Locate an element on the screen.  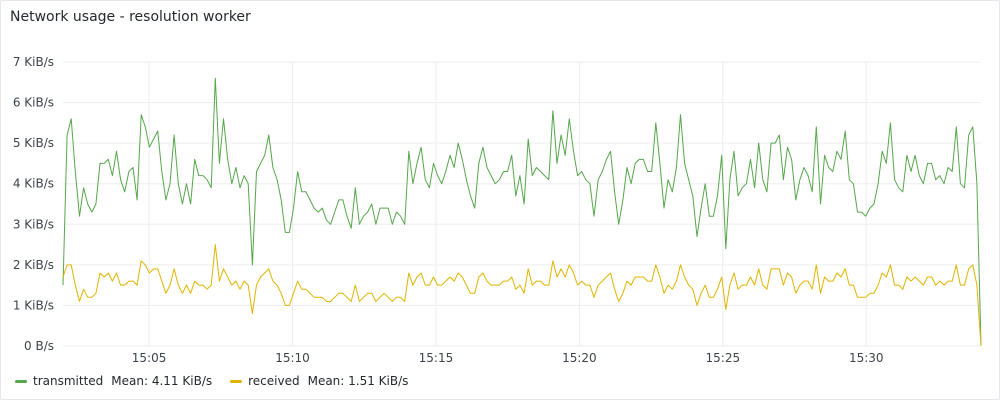
legend-label-received: received is located at coordinates (274, 381).